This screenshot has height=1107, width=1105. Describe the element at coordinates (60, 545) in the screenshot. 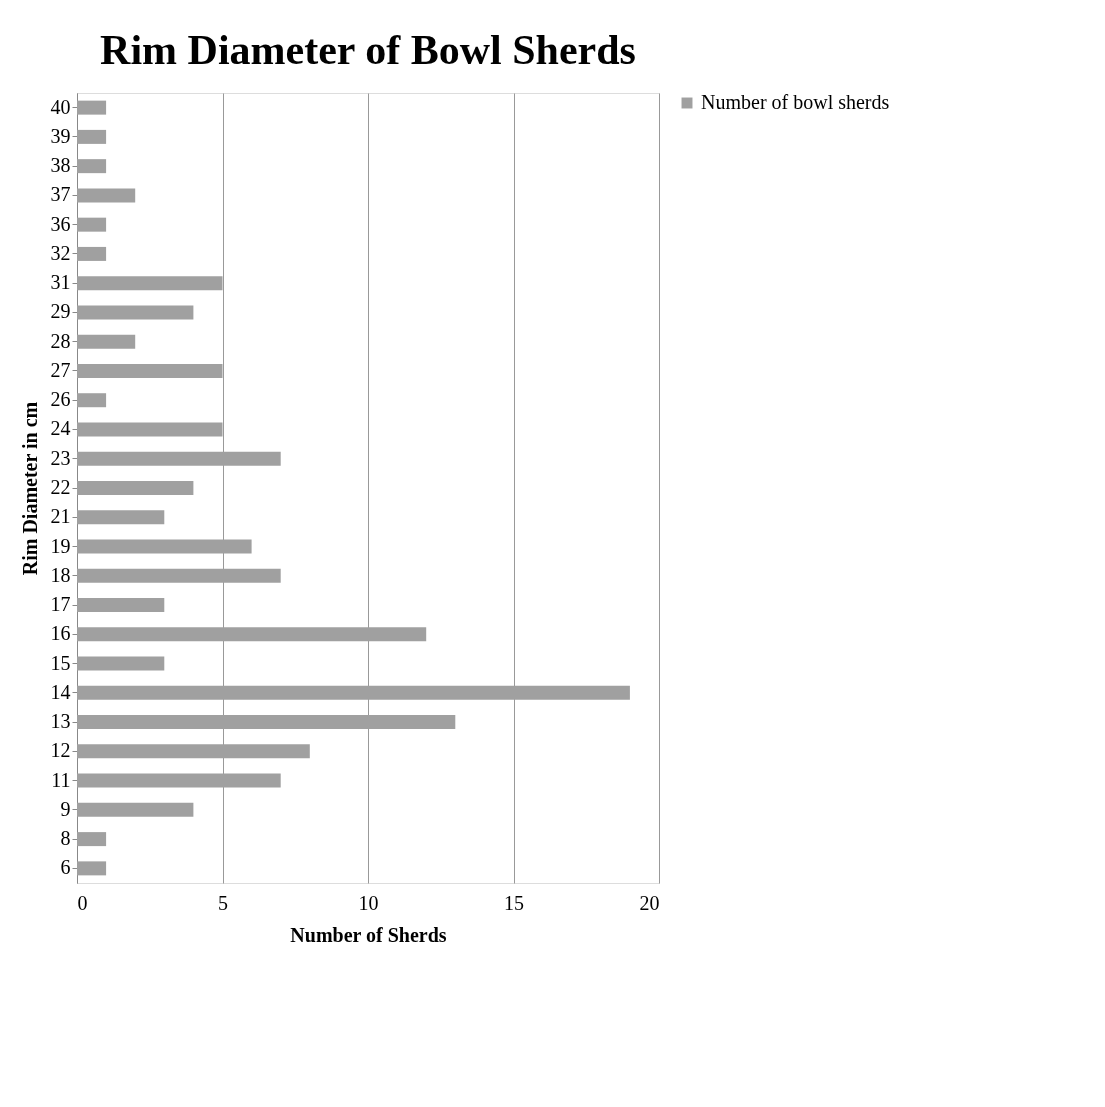

I see `y-tick-label: 19` at that location.